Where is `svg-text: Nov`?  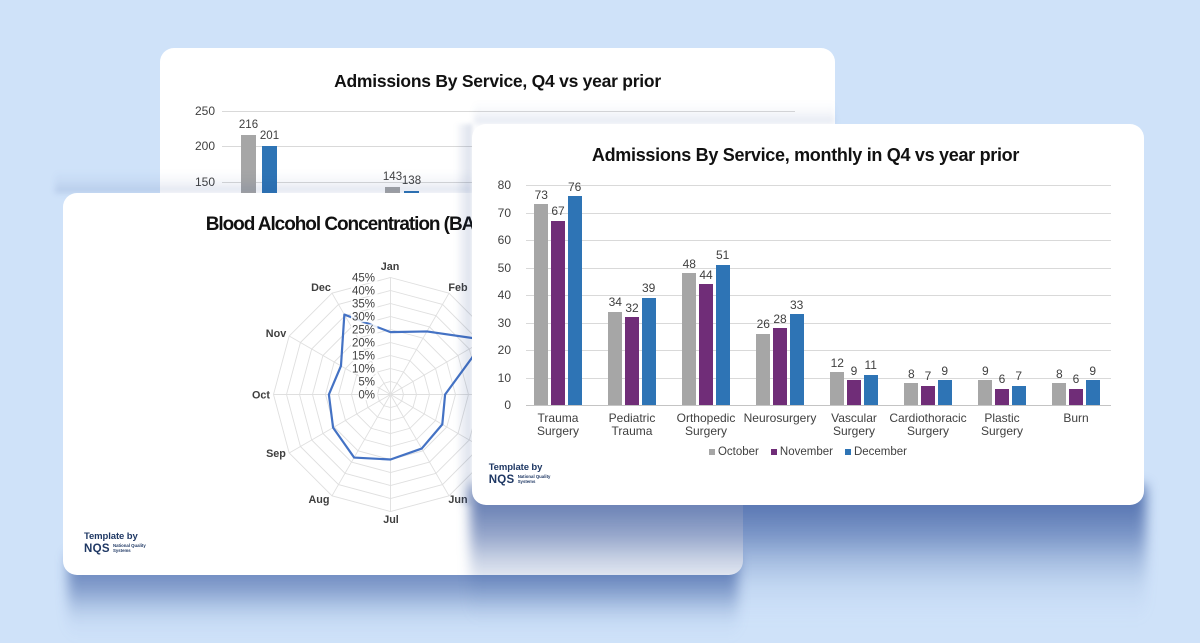
svg-text: Nov is located at coordinates (276, 334).